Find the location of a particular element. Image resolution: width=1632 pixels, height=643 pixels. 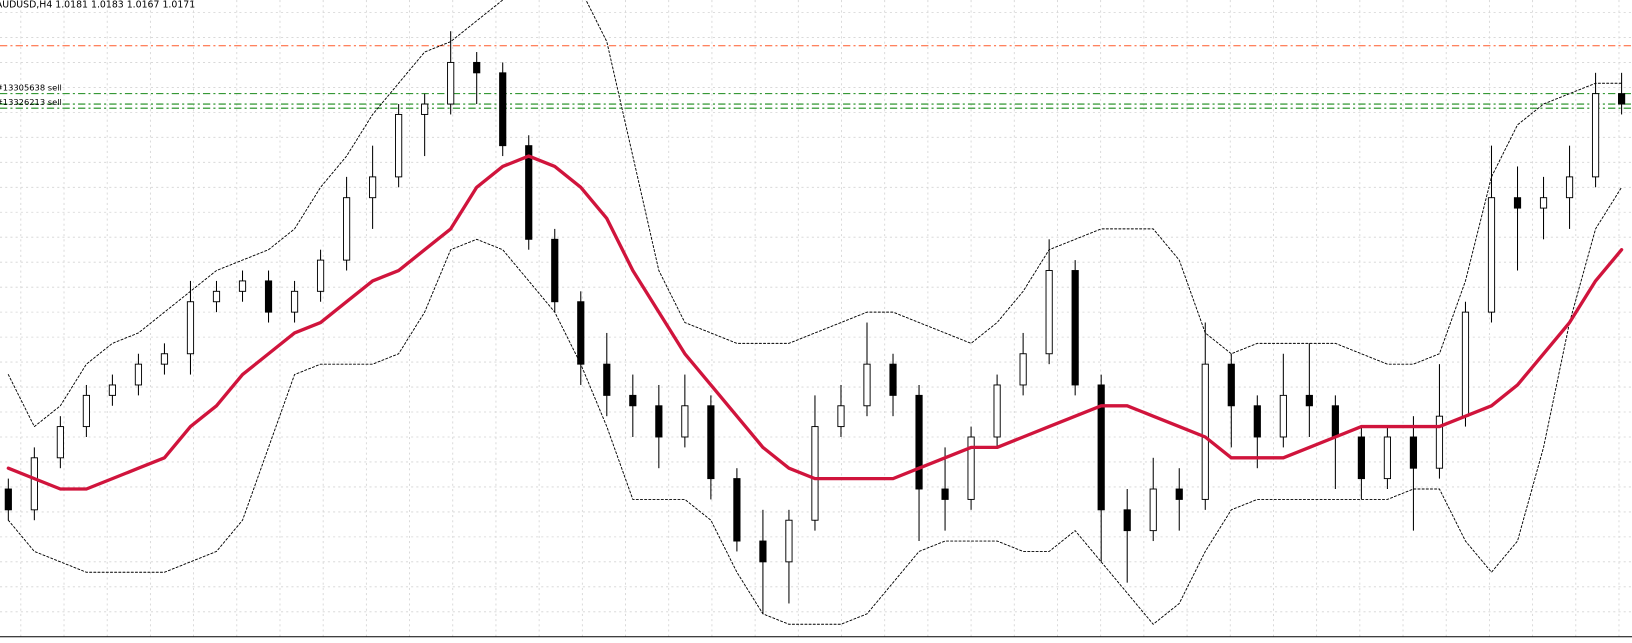

level-label: #13305638 sell is located at coordinates (31, 88).